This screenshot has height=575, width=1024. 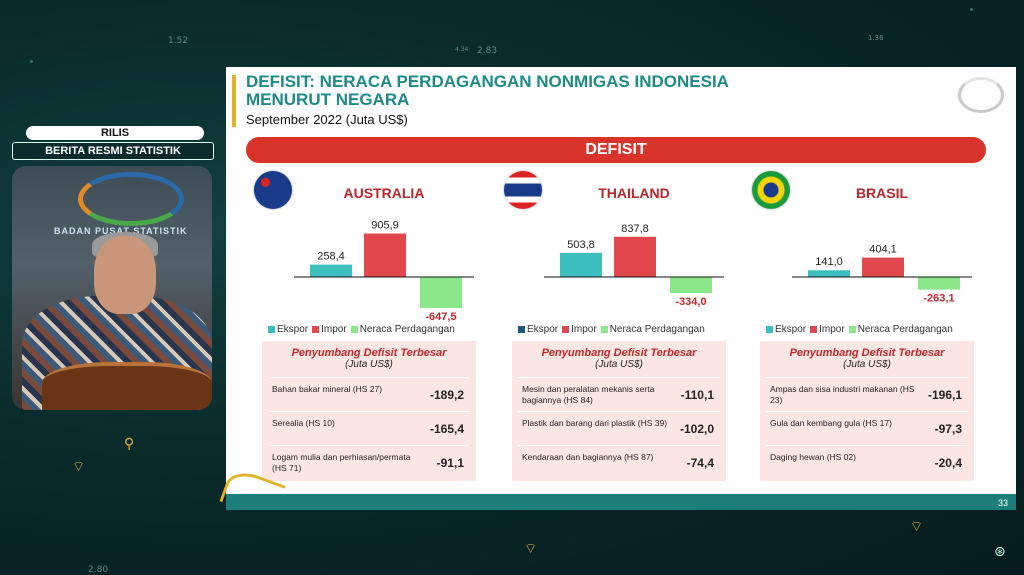 I want to click on legend-swatch-ekspor, so click(x=271, y=329).